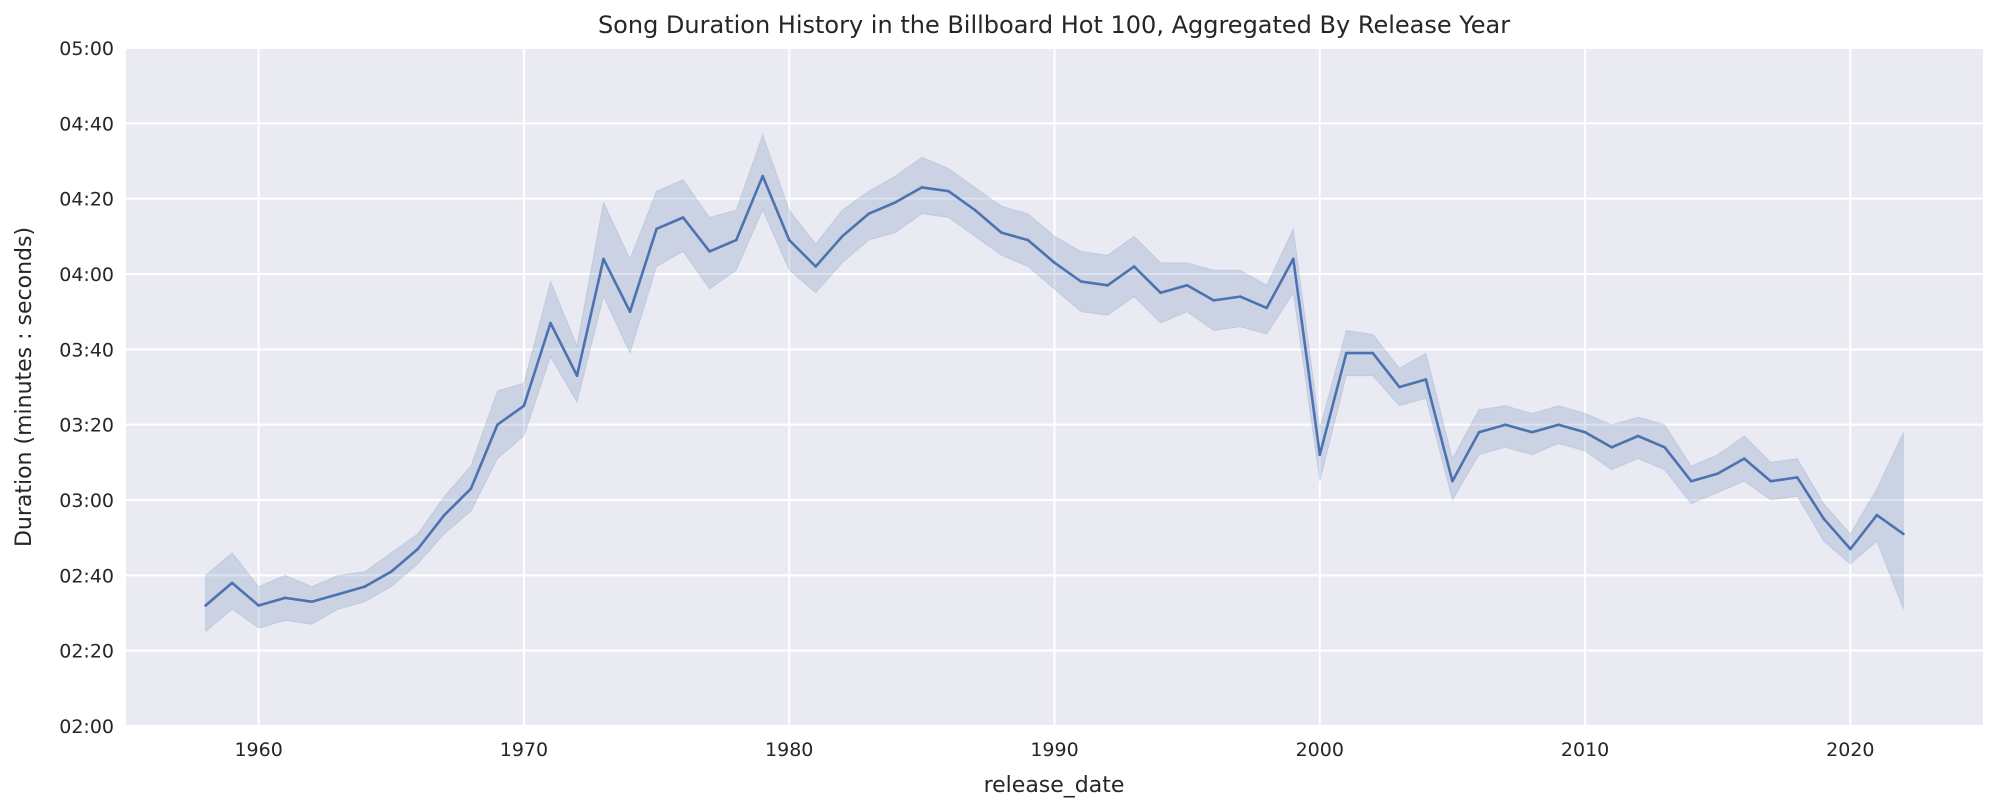  I want to click on x-axis-ticks: 1960 1970 1980 1990 2000 2010 2020, so click(1054, 750).